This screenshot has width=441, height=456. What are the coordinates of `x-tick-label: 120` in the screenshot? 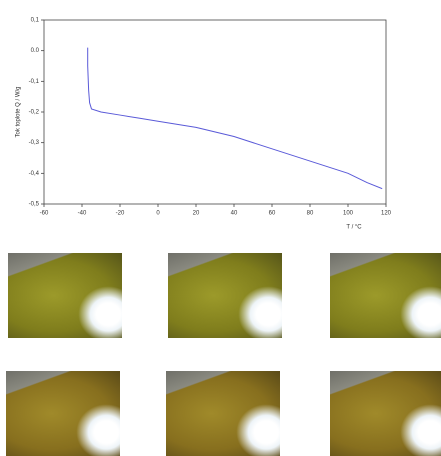 It's located at (386, 214).